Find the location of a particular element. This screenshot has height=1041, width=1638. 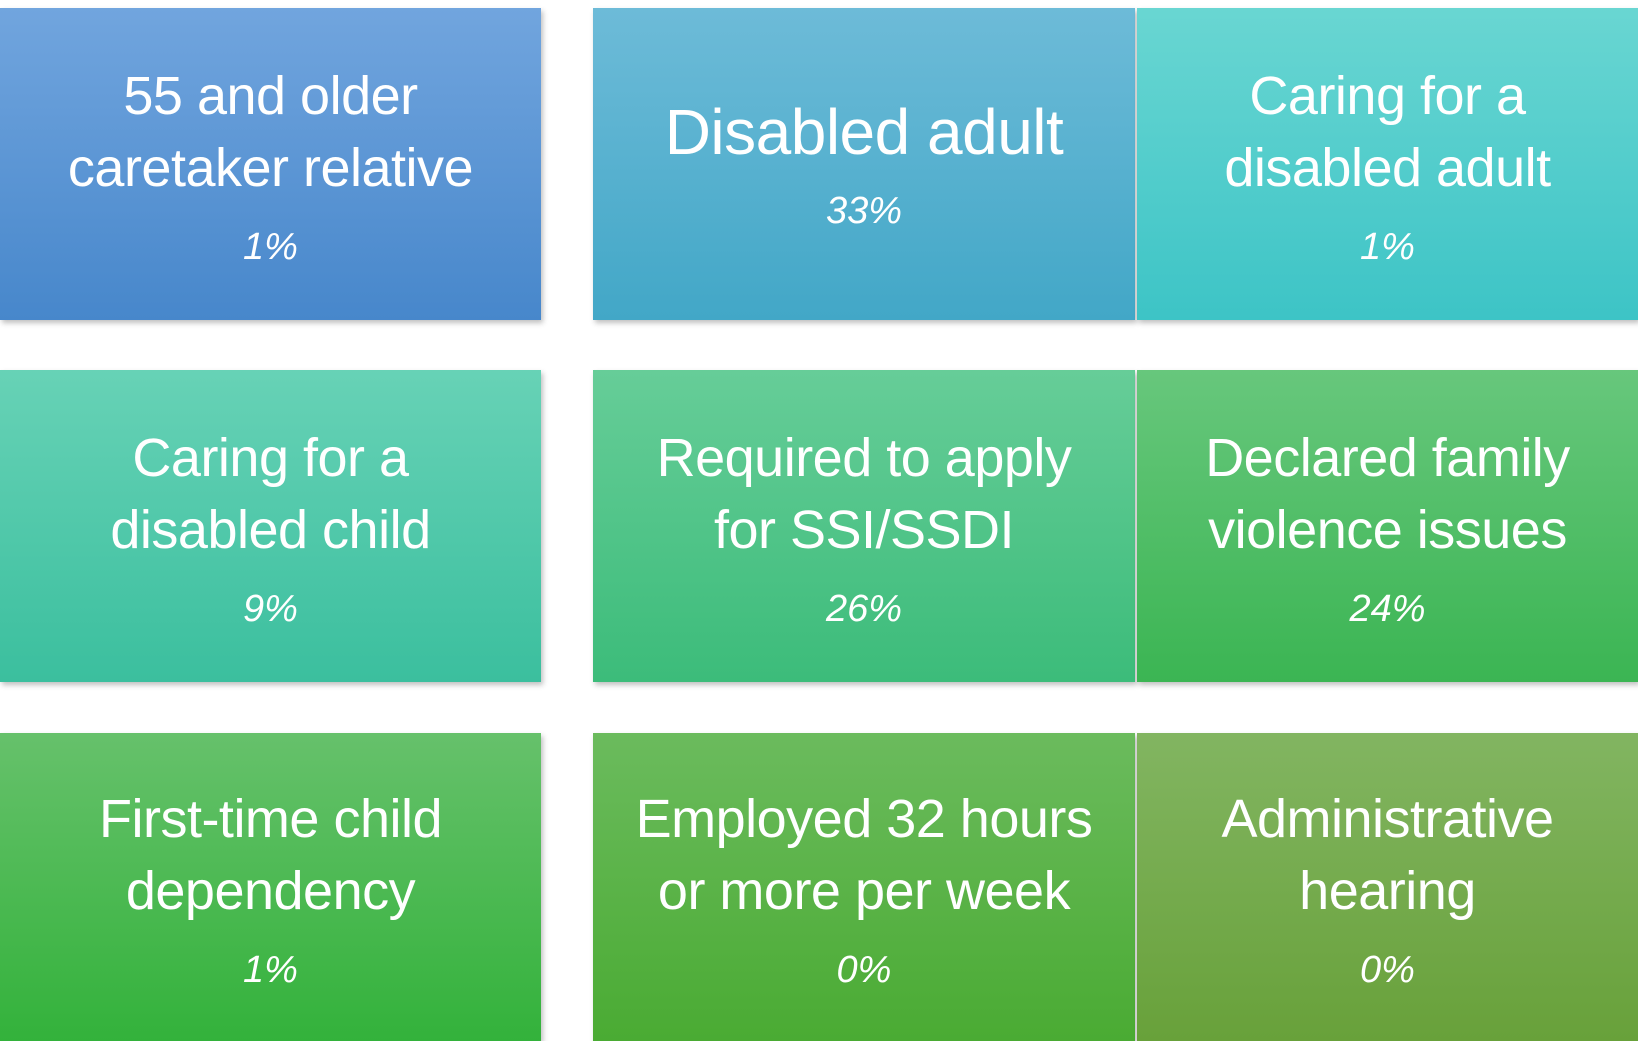

tile-percent: 24% is located at coordinates (1387, 608).